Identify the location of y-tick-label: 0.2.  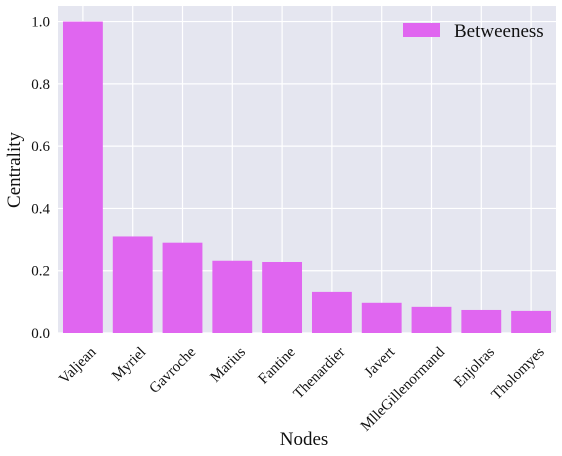
(40, 272).